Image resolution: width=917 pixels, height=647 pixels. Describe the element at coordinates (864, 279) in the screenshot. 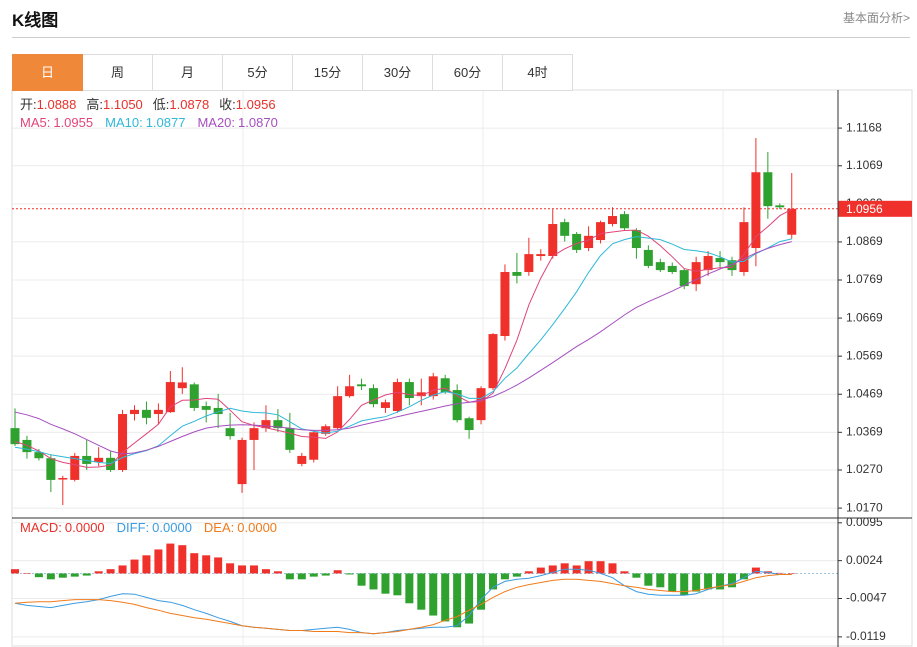

I see `y-tick-label: 1.0769` at that location.